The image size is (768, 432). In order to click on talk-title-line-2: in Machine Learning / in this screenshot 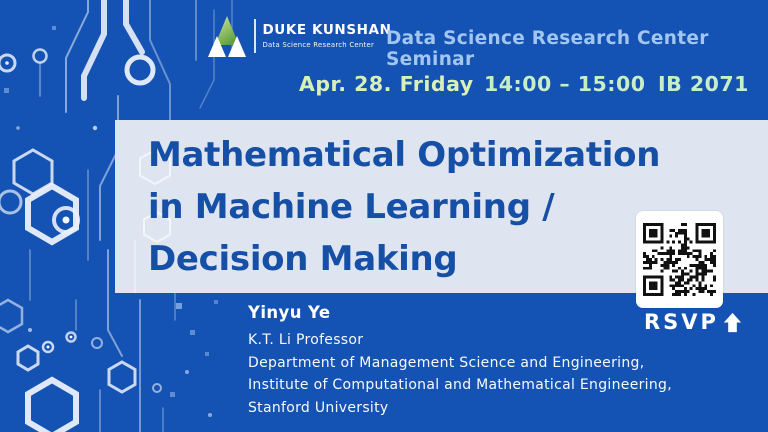, I will do `click(351, 207)`.